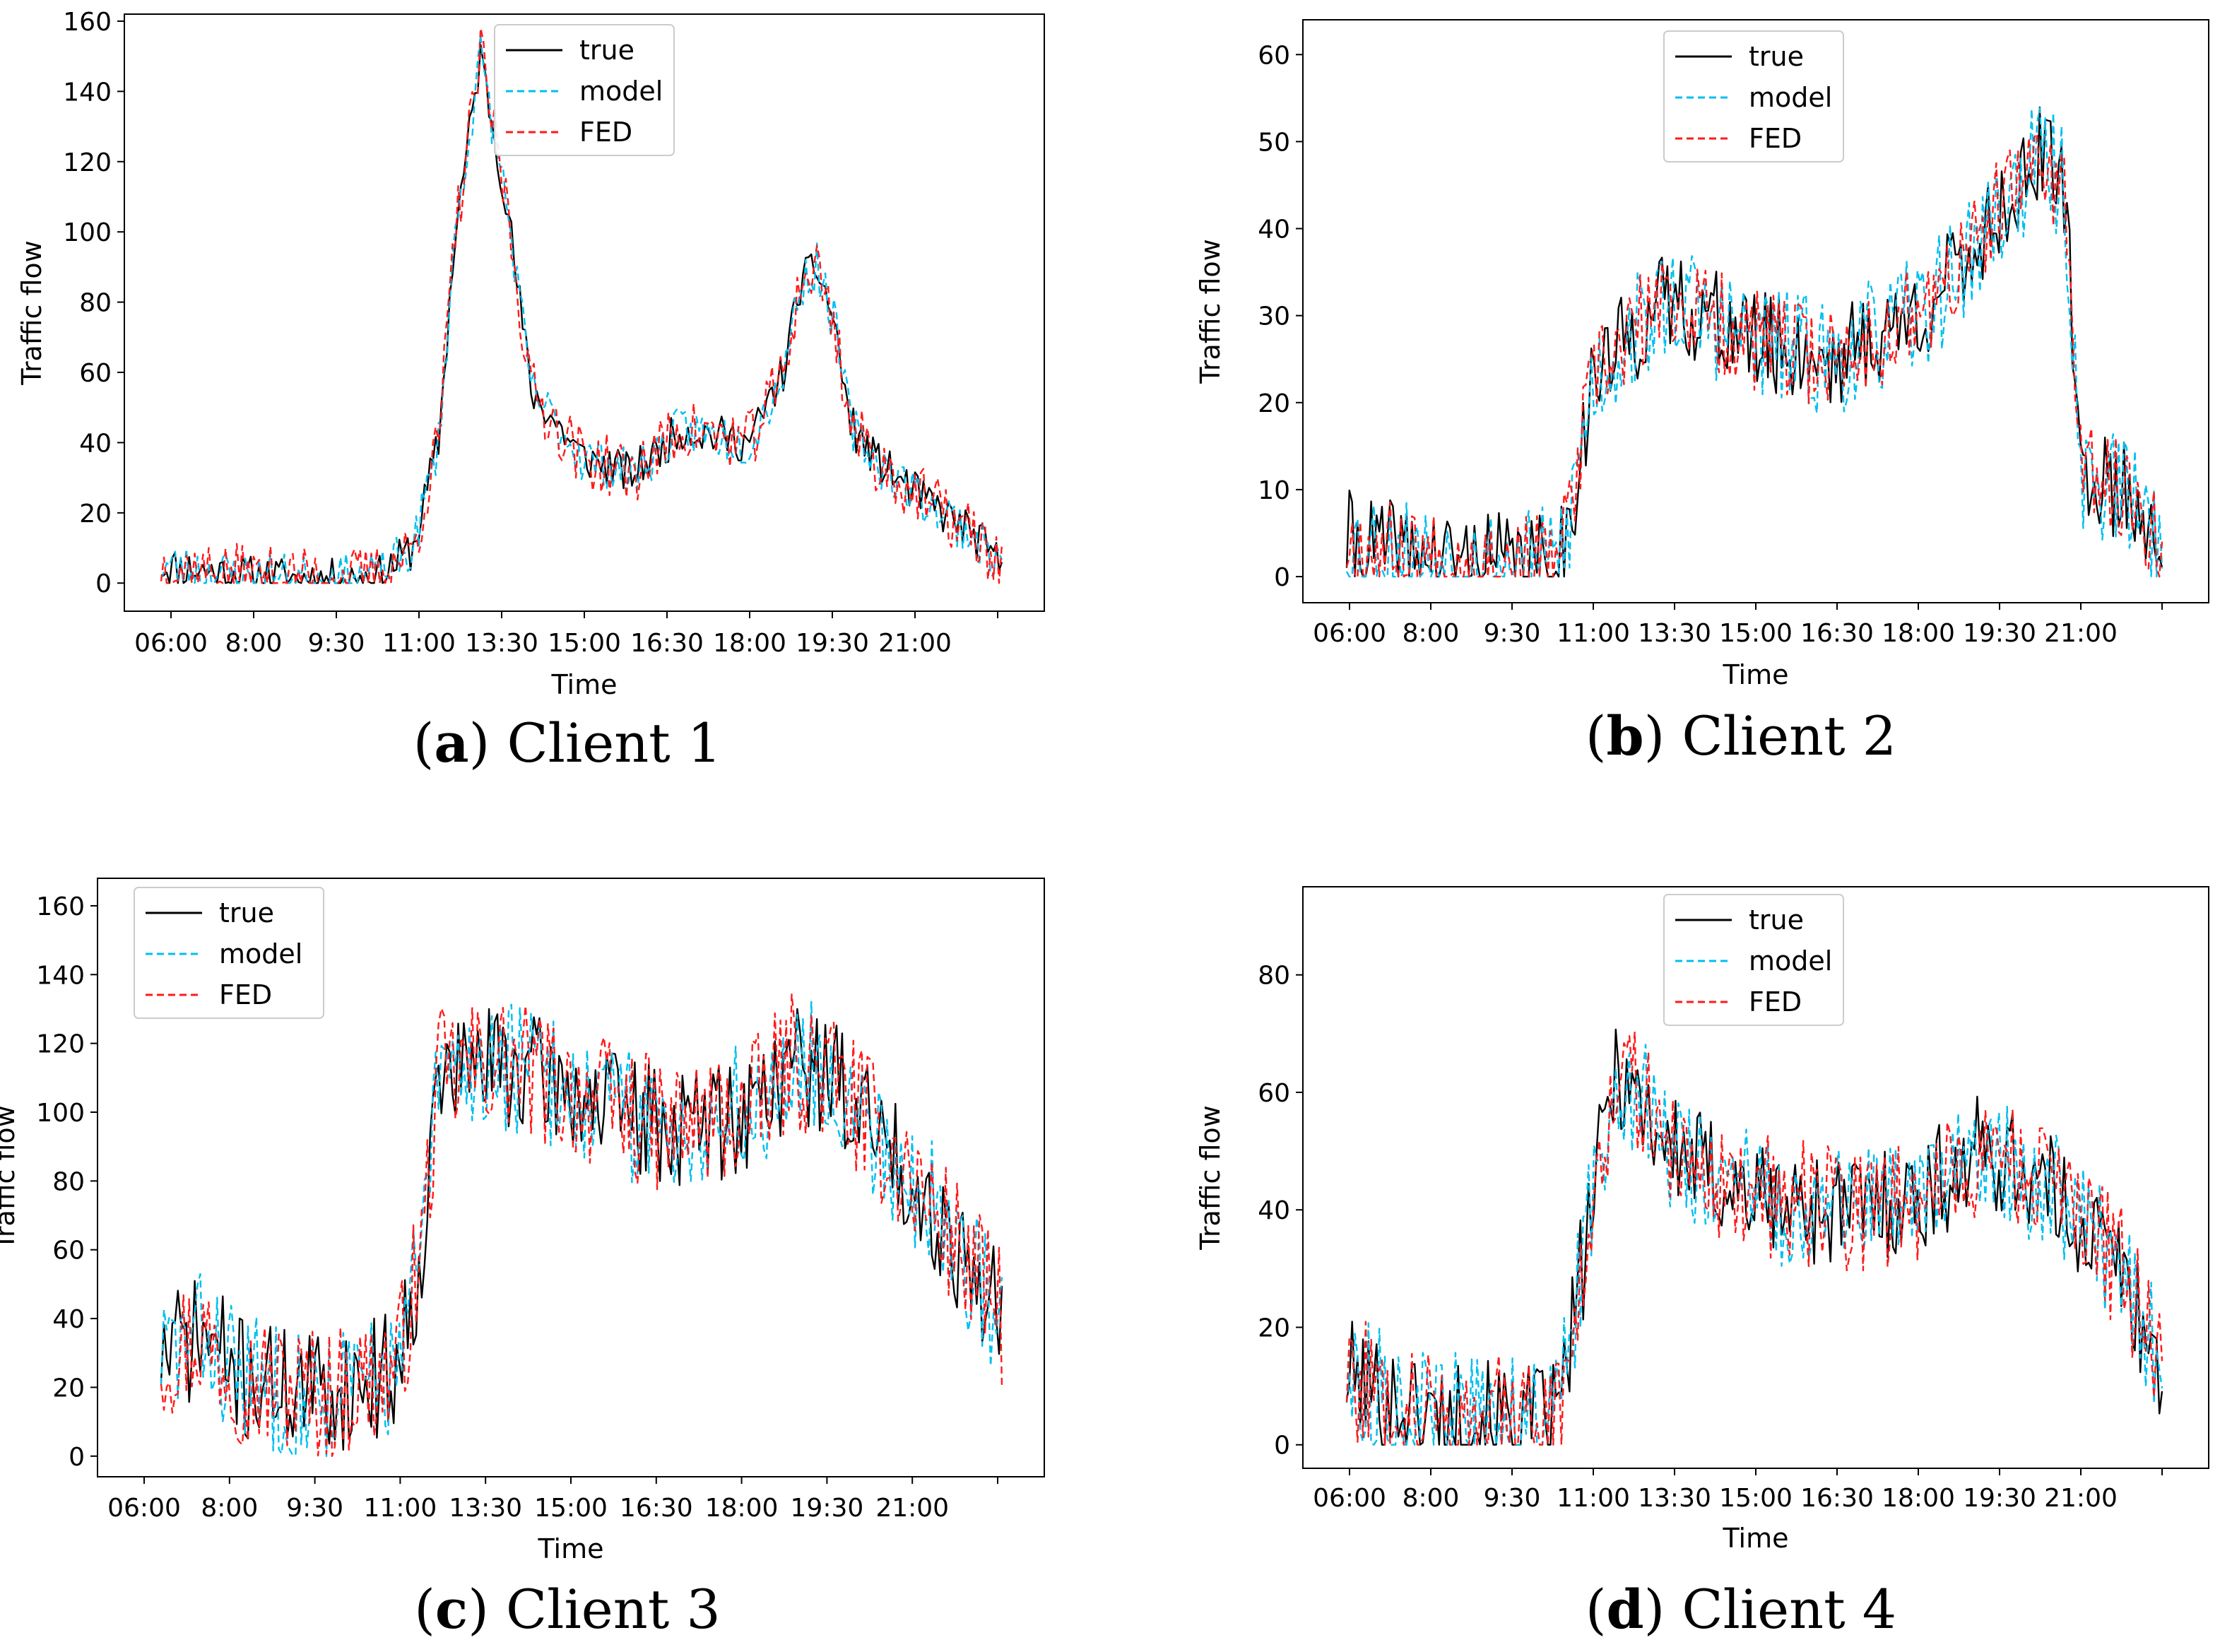 The image size is (2220, 1652). Describe the element at coordinates (1274, 142) in the screenshot. I see `y-tick-label: 50` at that location.